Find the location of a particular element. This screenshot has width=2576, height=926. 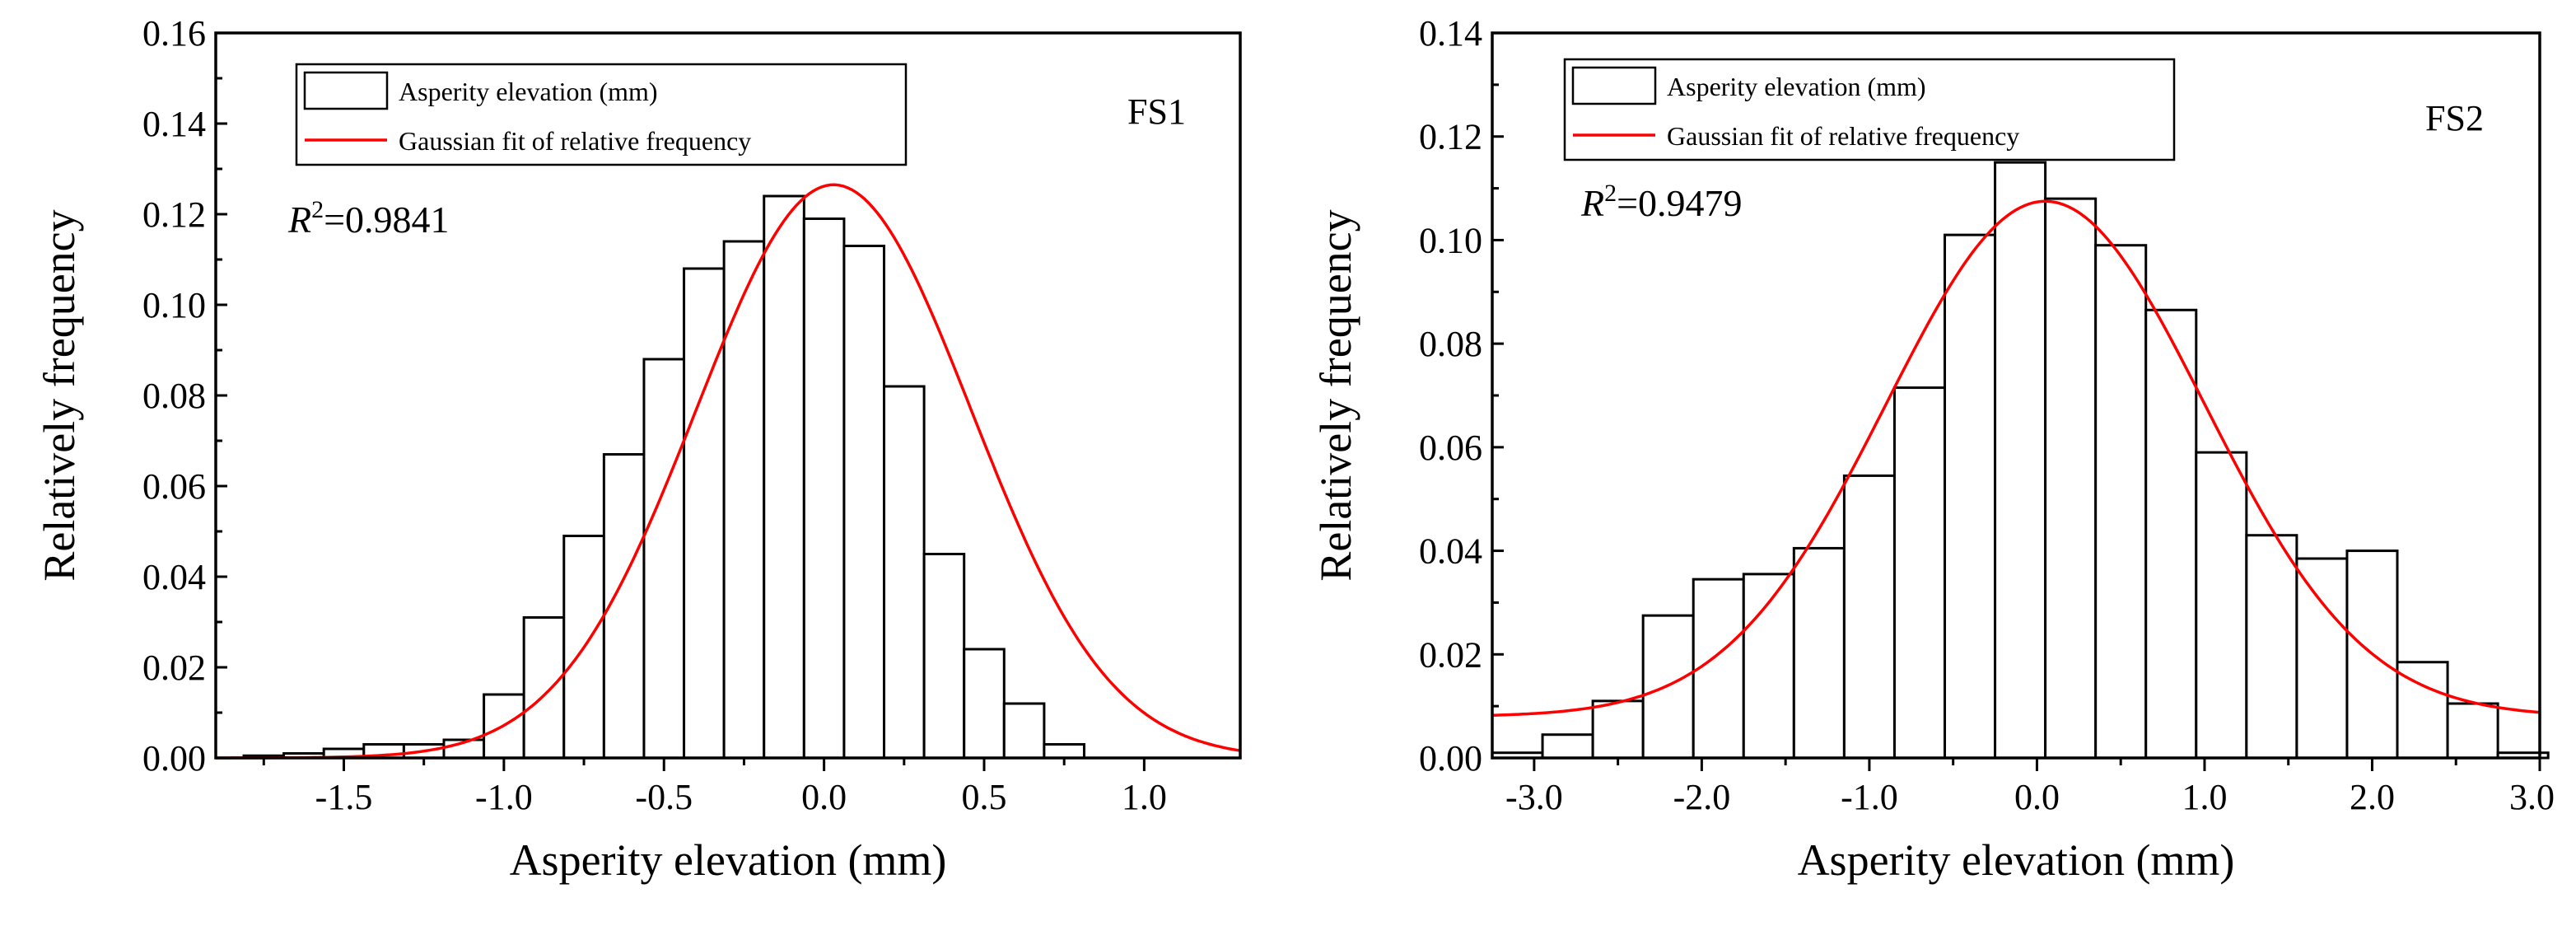

legend-bar-swatch-fs2 is located at coordinates (1614, 85).